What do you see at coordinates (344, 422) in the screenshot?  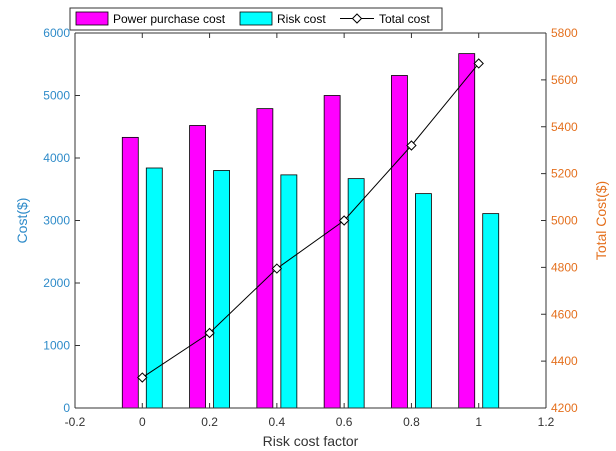 I see `x-tick-label-4: 0.6` at bounding box center [344, 422].